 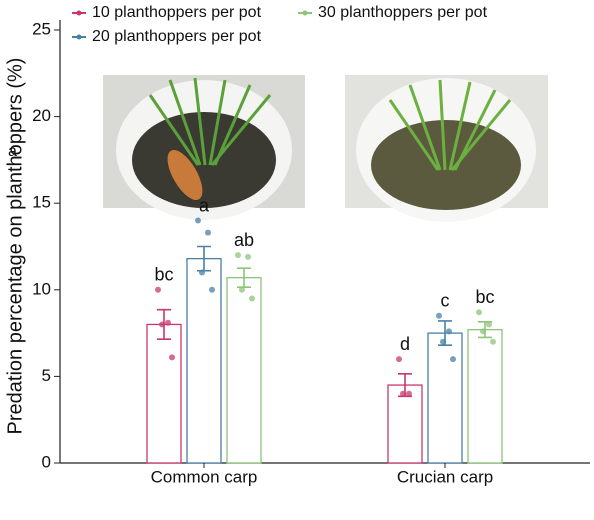 What do you see at coordinates (445, 301) in the screenshot?
I see `significance-letter: c` at bounding box center [445, 301].